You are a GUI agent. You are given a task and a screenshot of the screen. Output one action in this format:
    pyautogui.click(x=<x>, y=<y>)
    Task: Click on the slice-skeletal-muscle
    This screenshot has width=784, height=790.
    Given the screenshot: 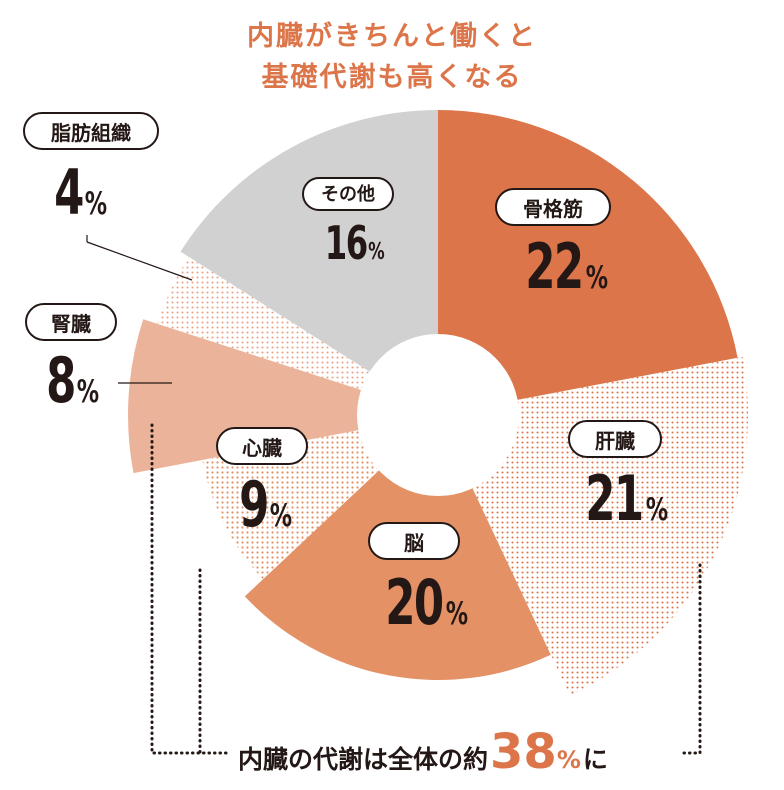 What is the action you would take?
    pyautogui.click(x=588, y=262)
    